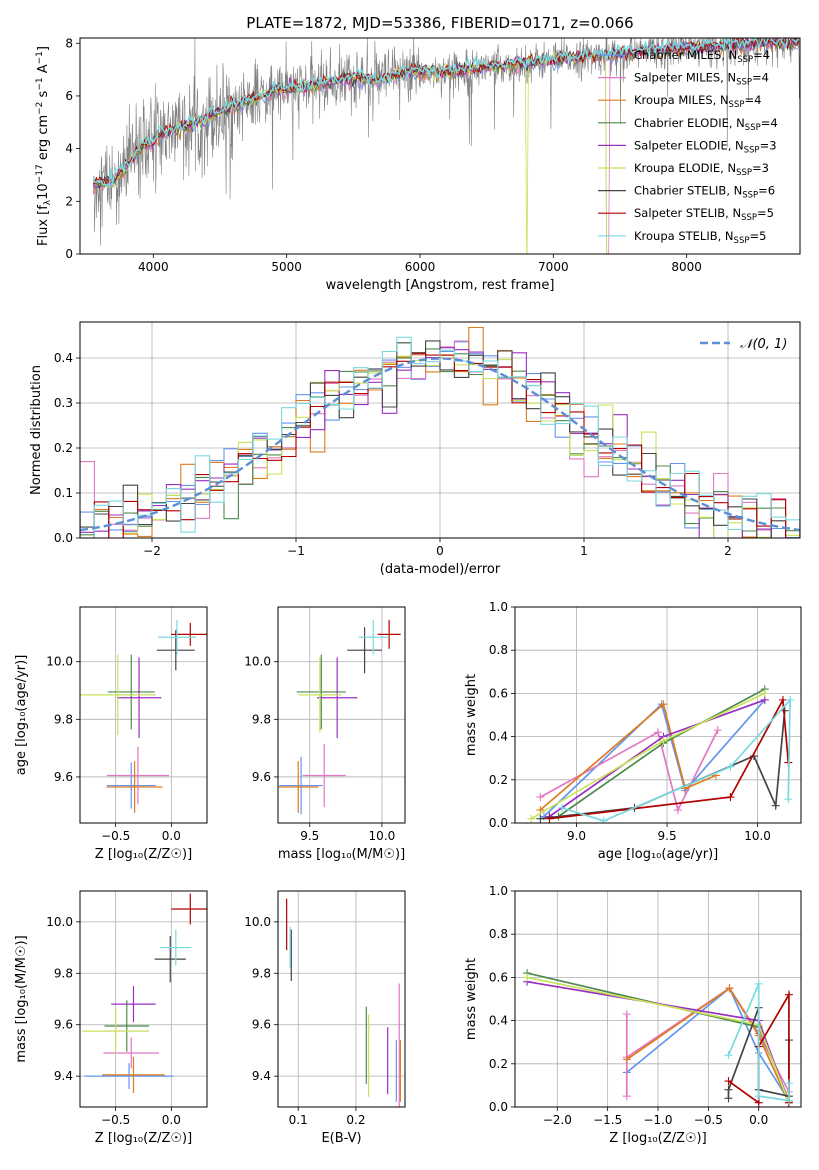 This screenshot has height=1170, width=819. I want to click on weight_vs_Z-xtick-label-4: 0.0, so click(758, 1120).